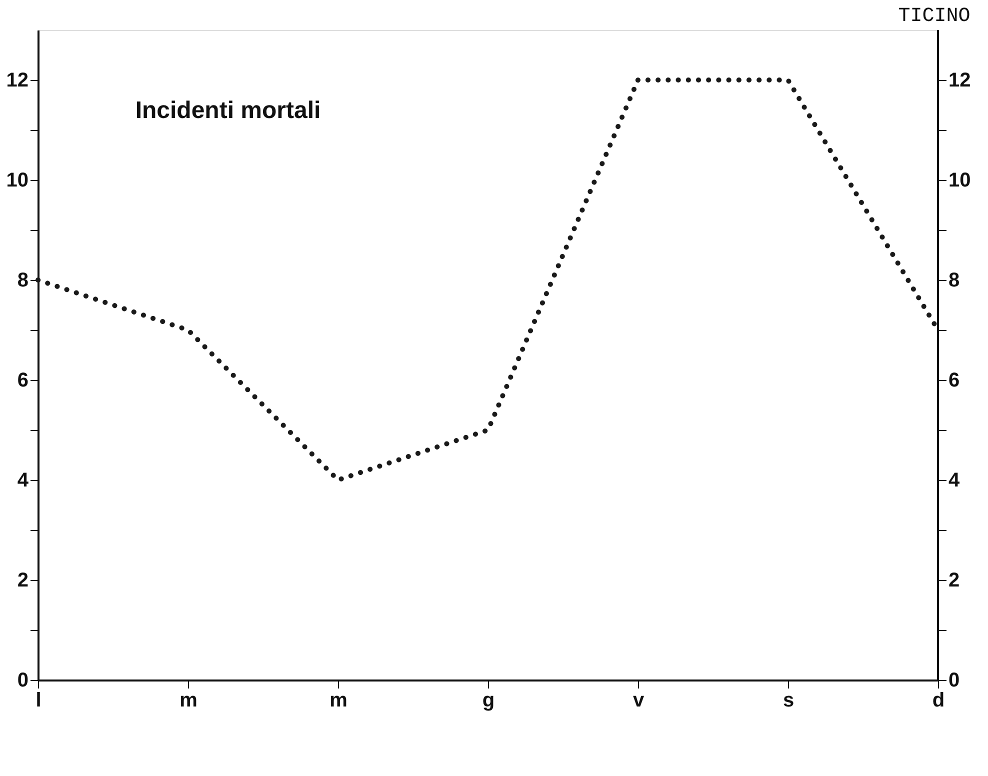  What do you see at coordinates (22, 381) in the screenshot?
I see `y-tick-label: 6` at bounding box center [22, 381].